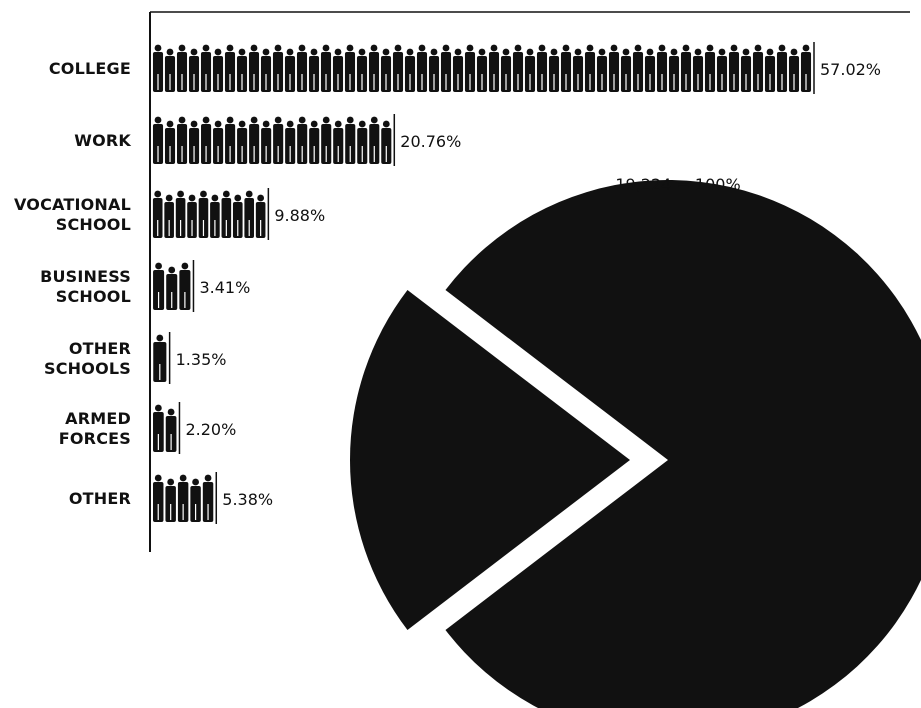 The width and height of the screenshot is (921, 708). Describe the element at coordinates (299, 215) in the screenshot. I see `value-label: 9.88%` at that location.